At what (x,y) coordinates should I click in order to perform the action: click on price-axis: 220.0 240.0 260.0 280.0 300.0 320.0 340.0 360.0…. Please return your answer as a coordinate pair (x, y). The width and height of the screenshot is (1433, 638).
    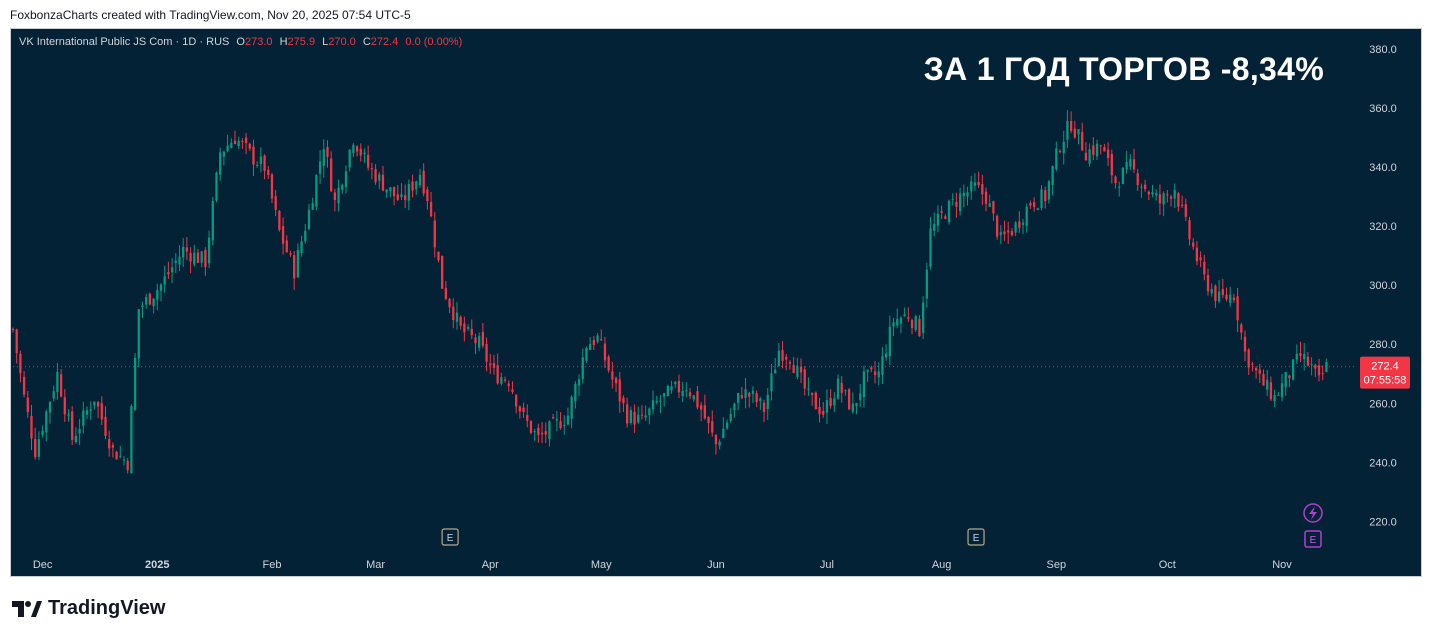
    Looking at the image, I should click on (1383, 286).